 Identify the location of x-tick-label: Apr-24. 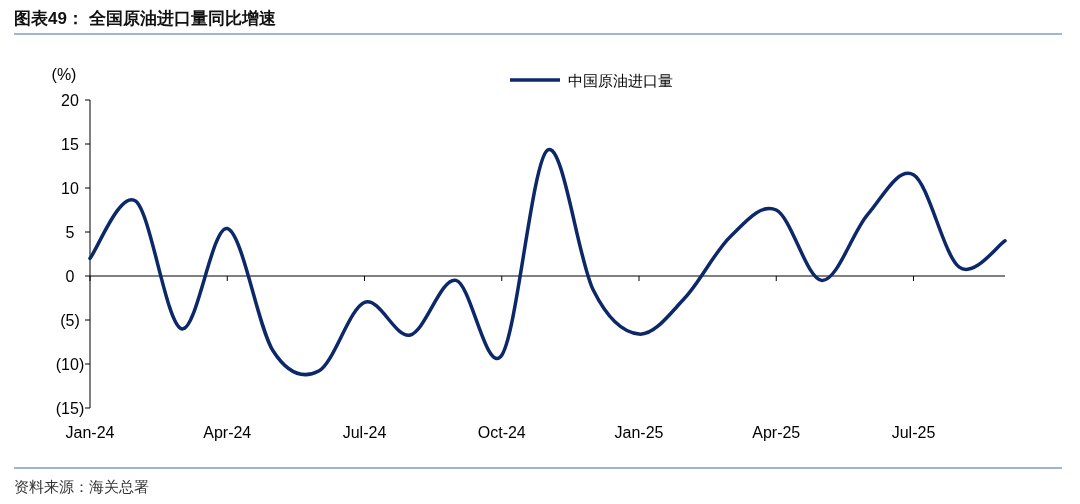
(227, 432).